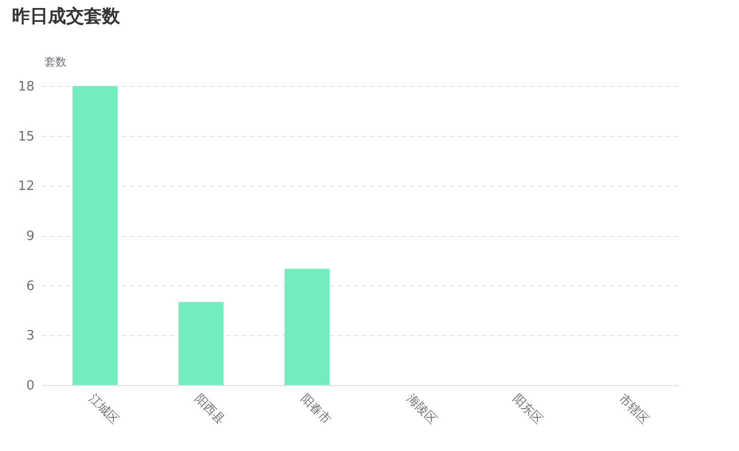  What do you see at coordinates (30, 336) in the screenshot?
I see `y-tick-label: 3` at bounding box center [30, 336].